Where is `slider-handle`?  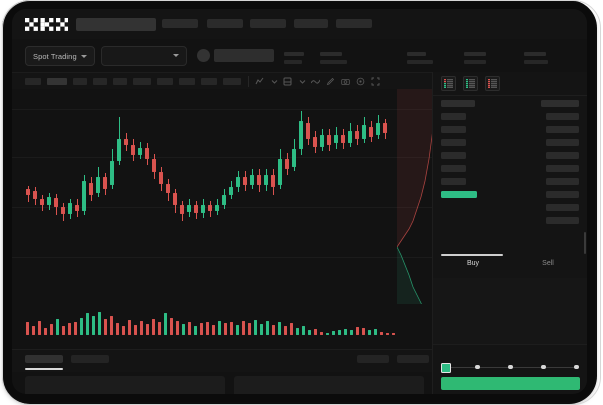 slider-handle is located at coordinates (446, 368).